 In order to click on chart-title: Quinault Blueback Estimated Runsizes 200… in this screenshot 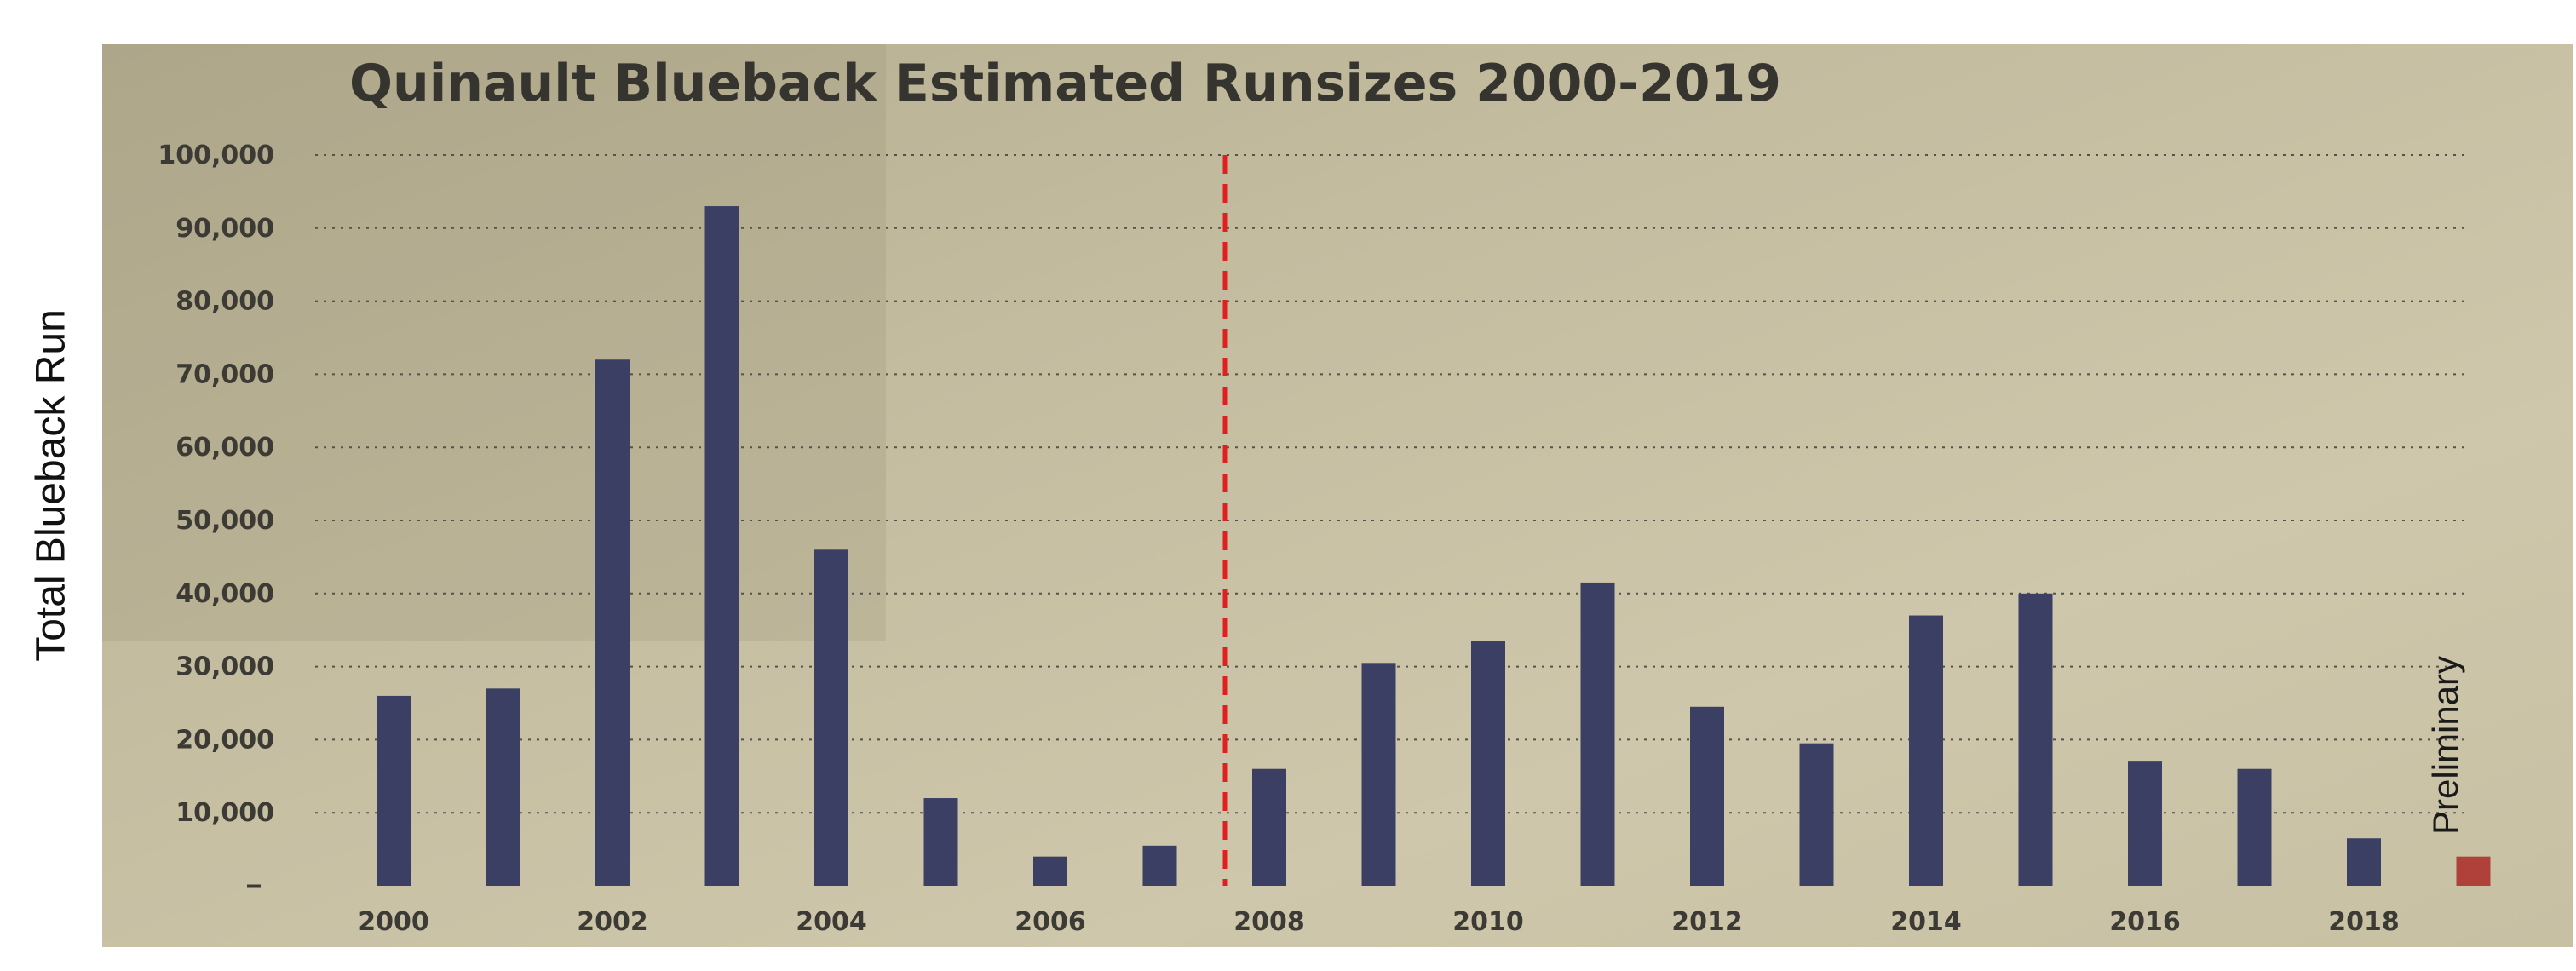, I will do `click(1065, 83)`.